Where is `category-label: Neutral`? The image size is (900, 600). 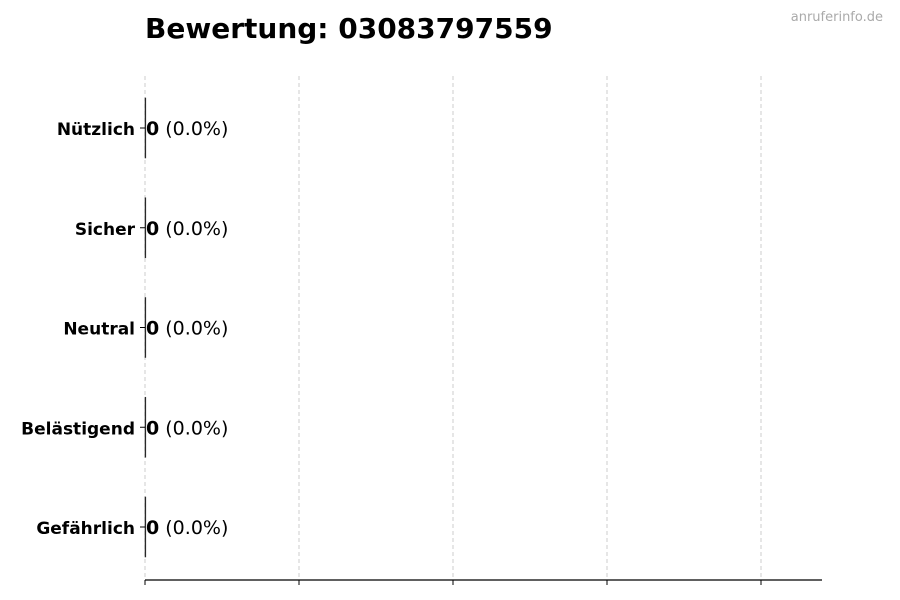
category-label: Neutral is located at coordinates (99, 330).